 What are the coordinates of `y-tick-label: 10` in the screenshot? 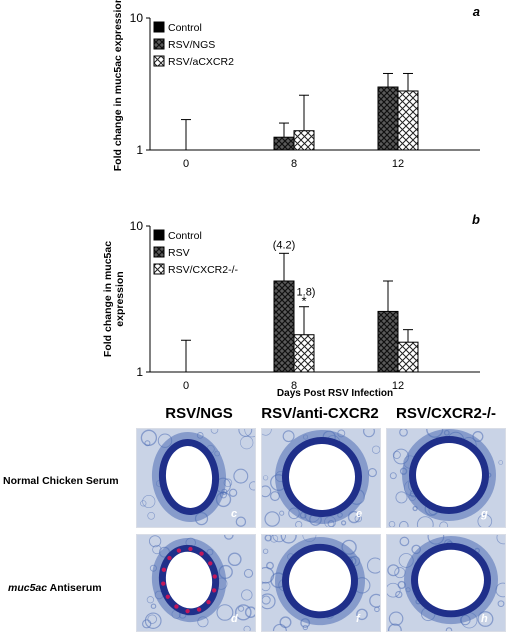 It's located at (137, 226).